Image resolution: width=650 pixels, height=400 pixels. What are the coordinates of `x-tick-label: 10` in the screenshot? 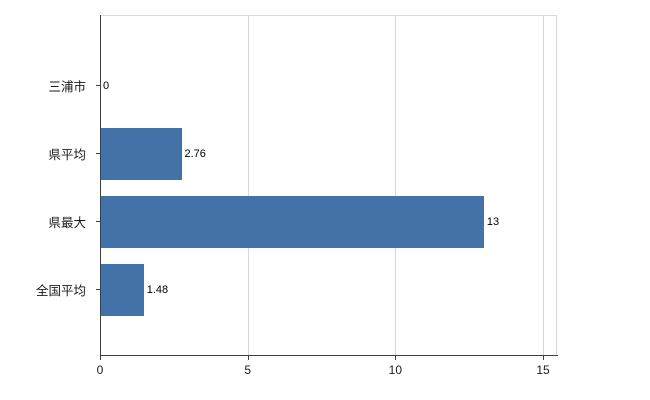 It's located at (395, 370).